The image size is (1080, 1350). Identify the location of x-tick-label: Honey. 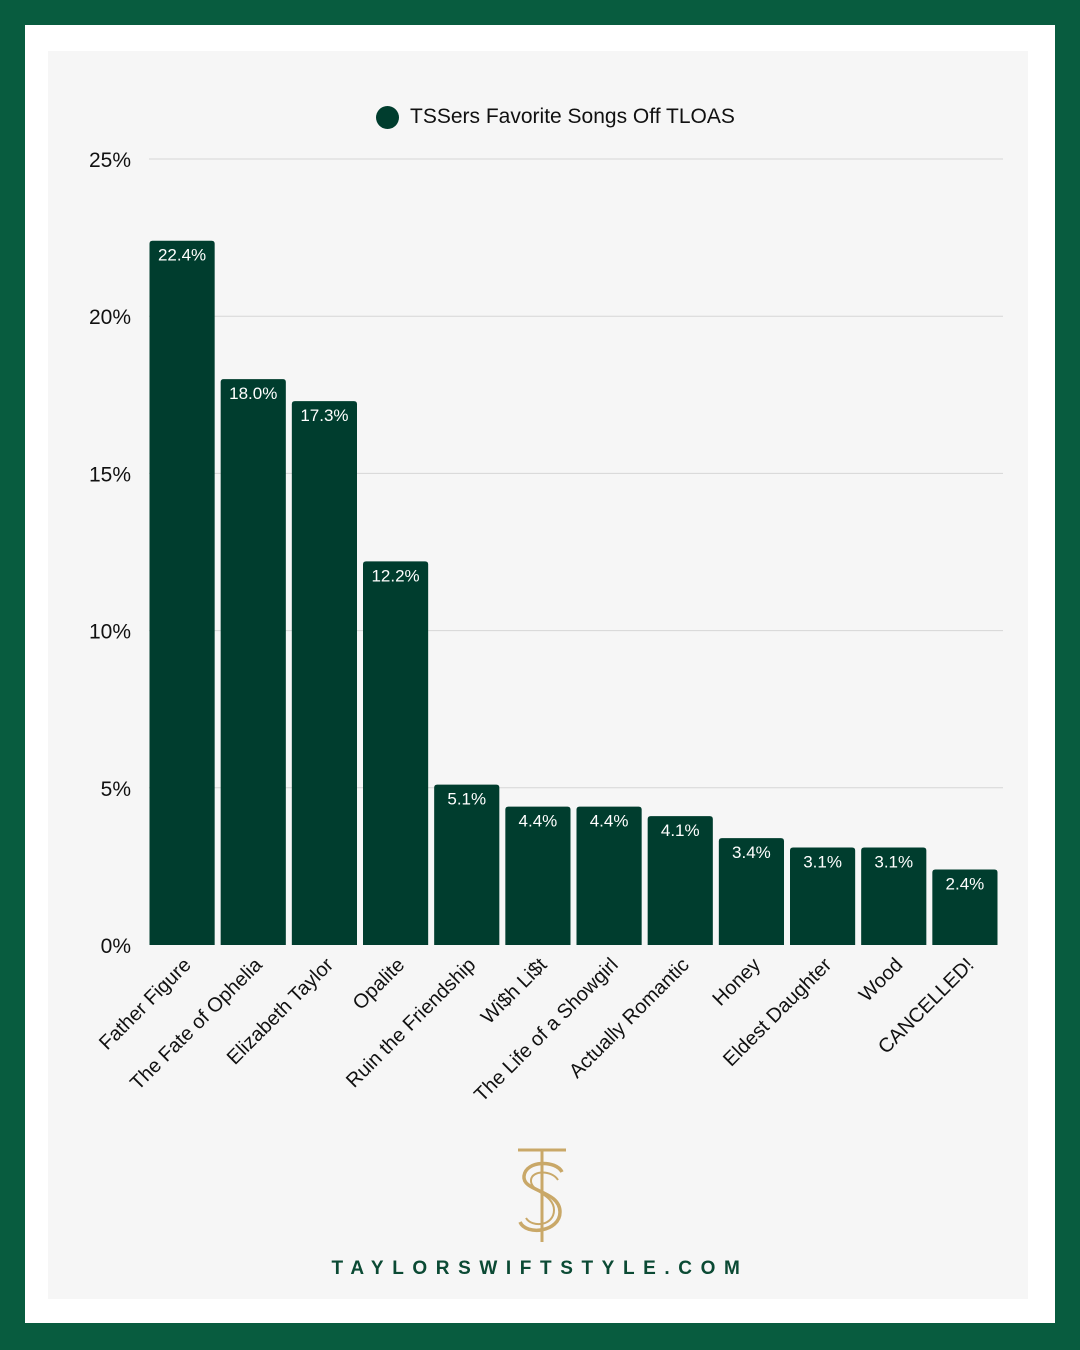
(737, 982).